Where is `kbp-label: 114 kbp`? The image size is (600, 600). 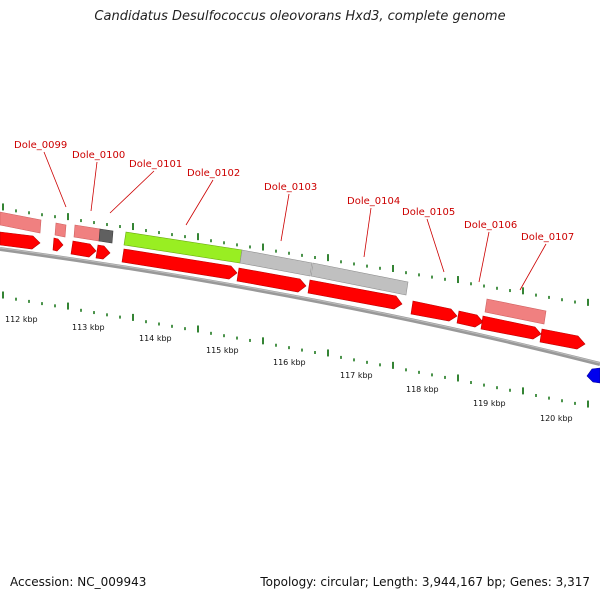 kbp-label: 114 kbp is located at coordinates (155, 338).